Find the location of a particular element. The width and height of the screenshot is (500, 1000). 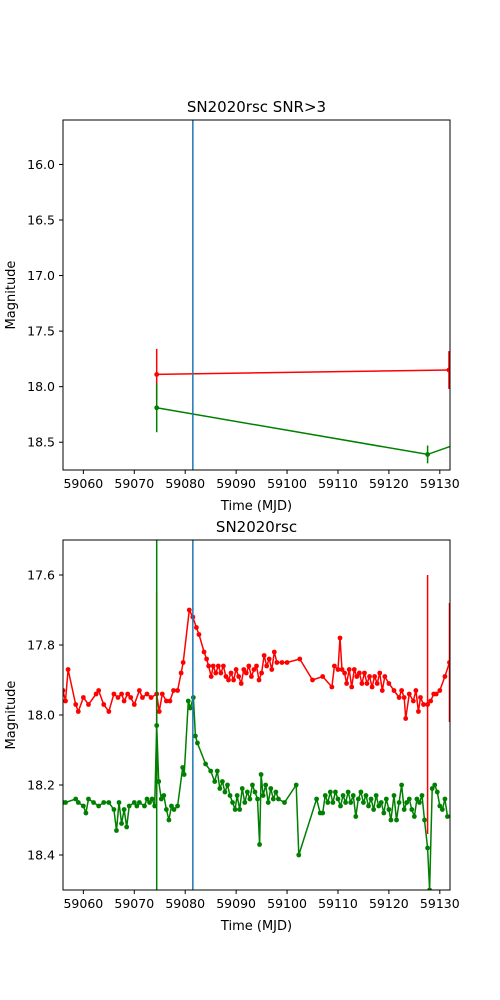

top-series-red-point is located at coordinates (448, 370).